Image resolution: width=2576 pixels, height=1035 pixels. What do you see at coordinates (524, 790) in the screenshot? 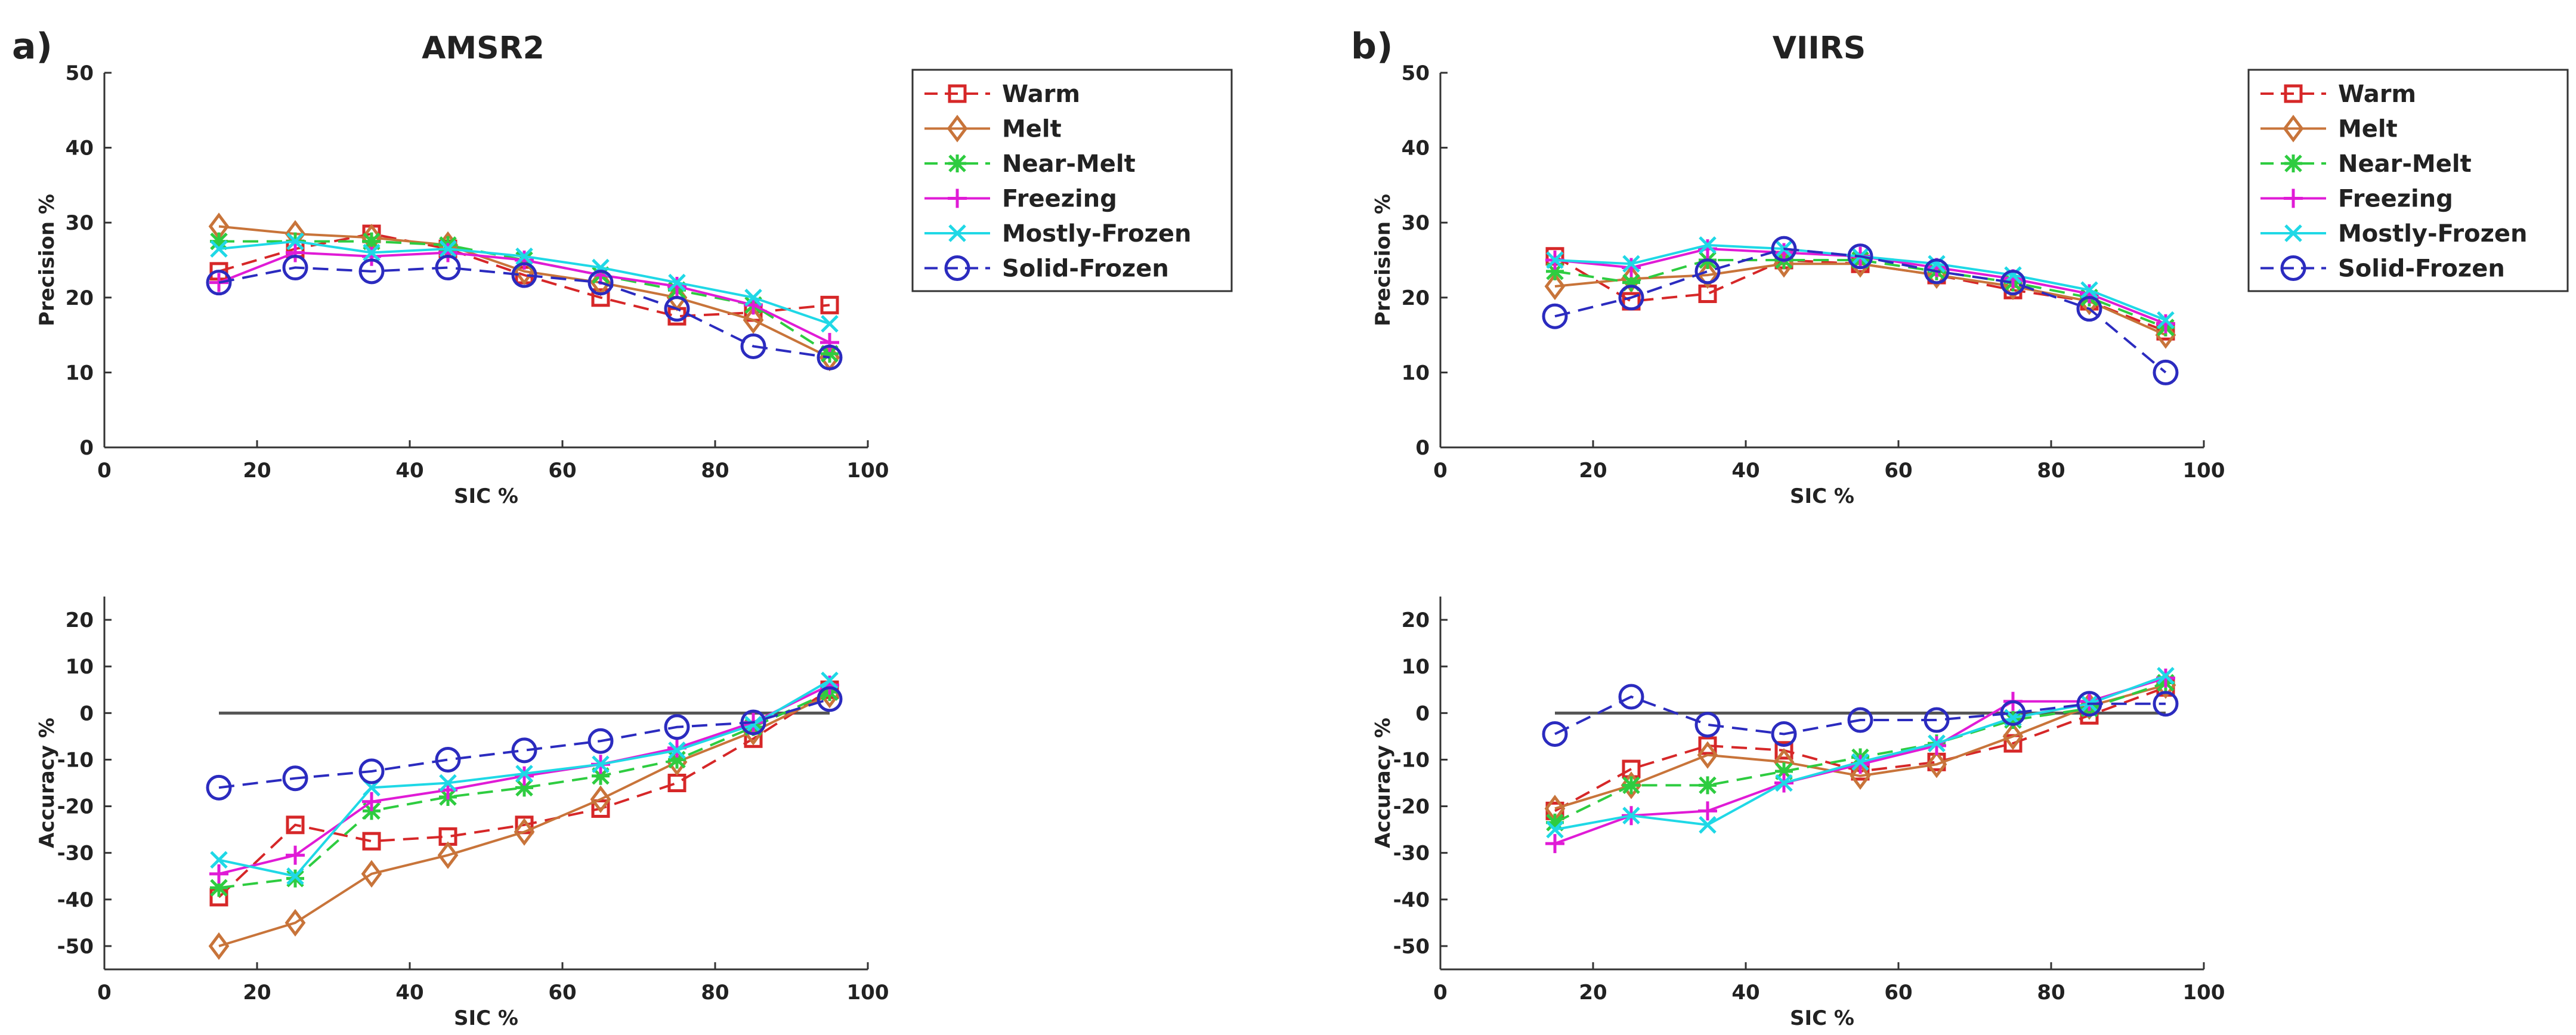
I see `series-line-near-melt` at bounding box center [524, 790].